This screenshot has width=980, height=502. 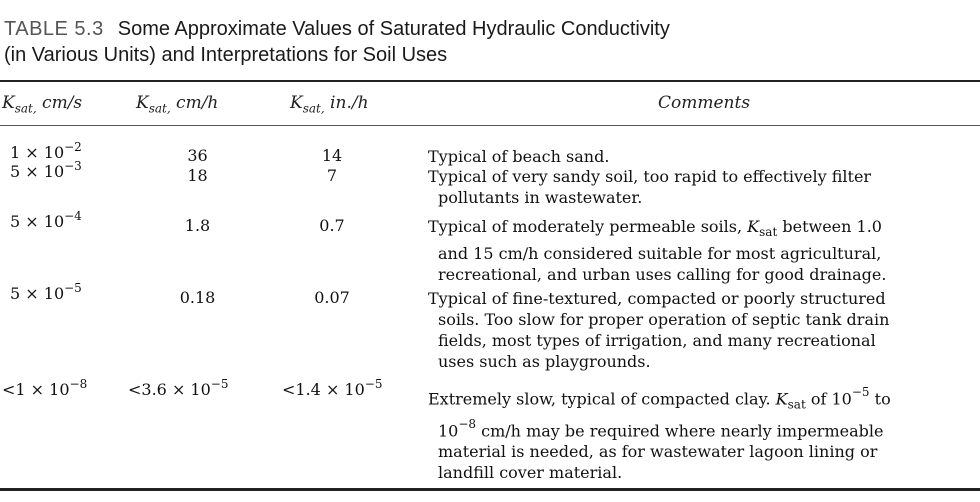 I want to click on comment-text: of 10, so click(x=828, y=399).